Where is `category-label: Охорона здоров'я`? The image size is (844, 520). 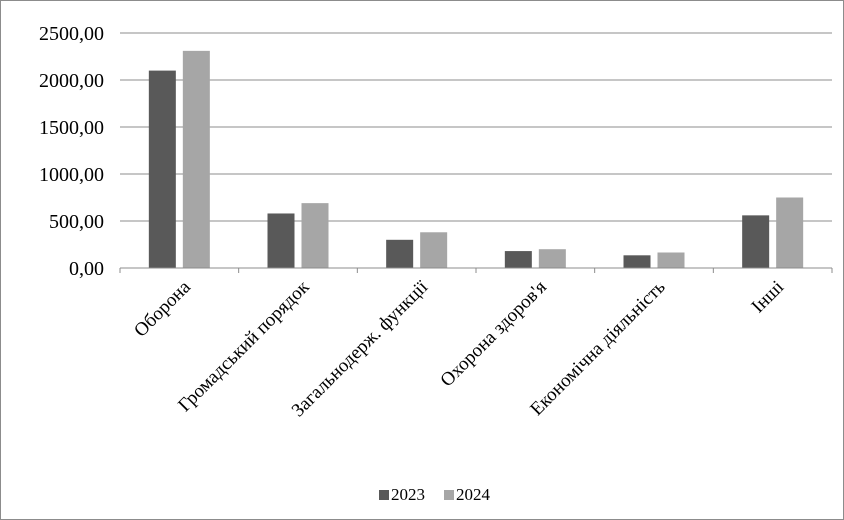 category-label: Охорона здоров'я is located at coordinates (493, 334).